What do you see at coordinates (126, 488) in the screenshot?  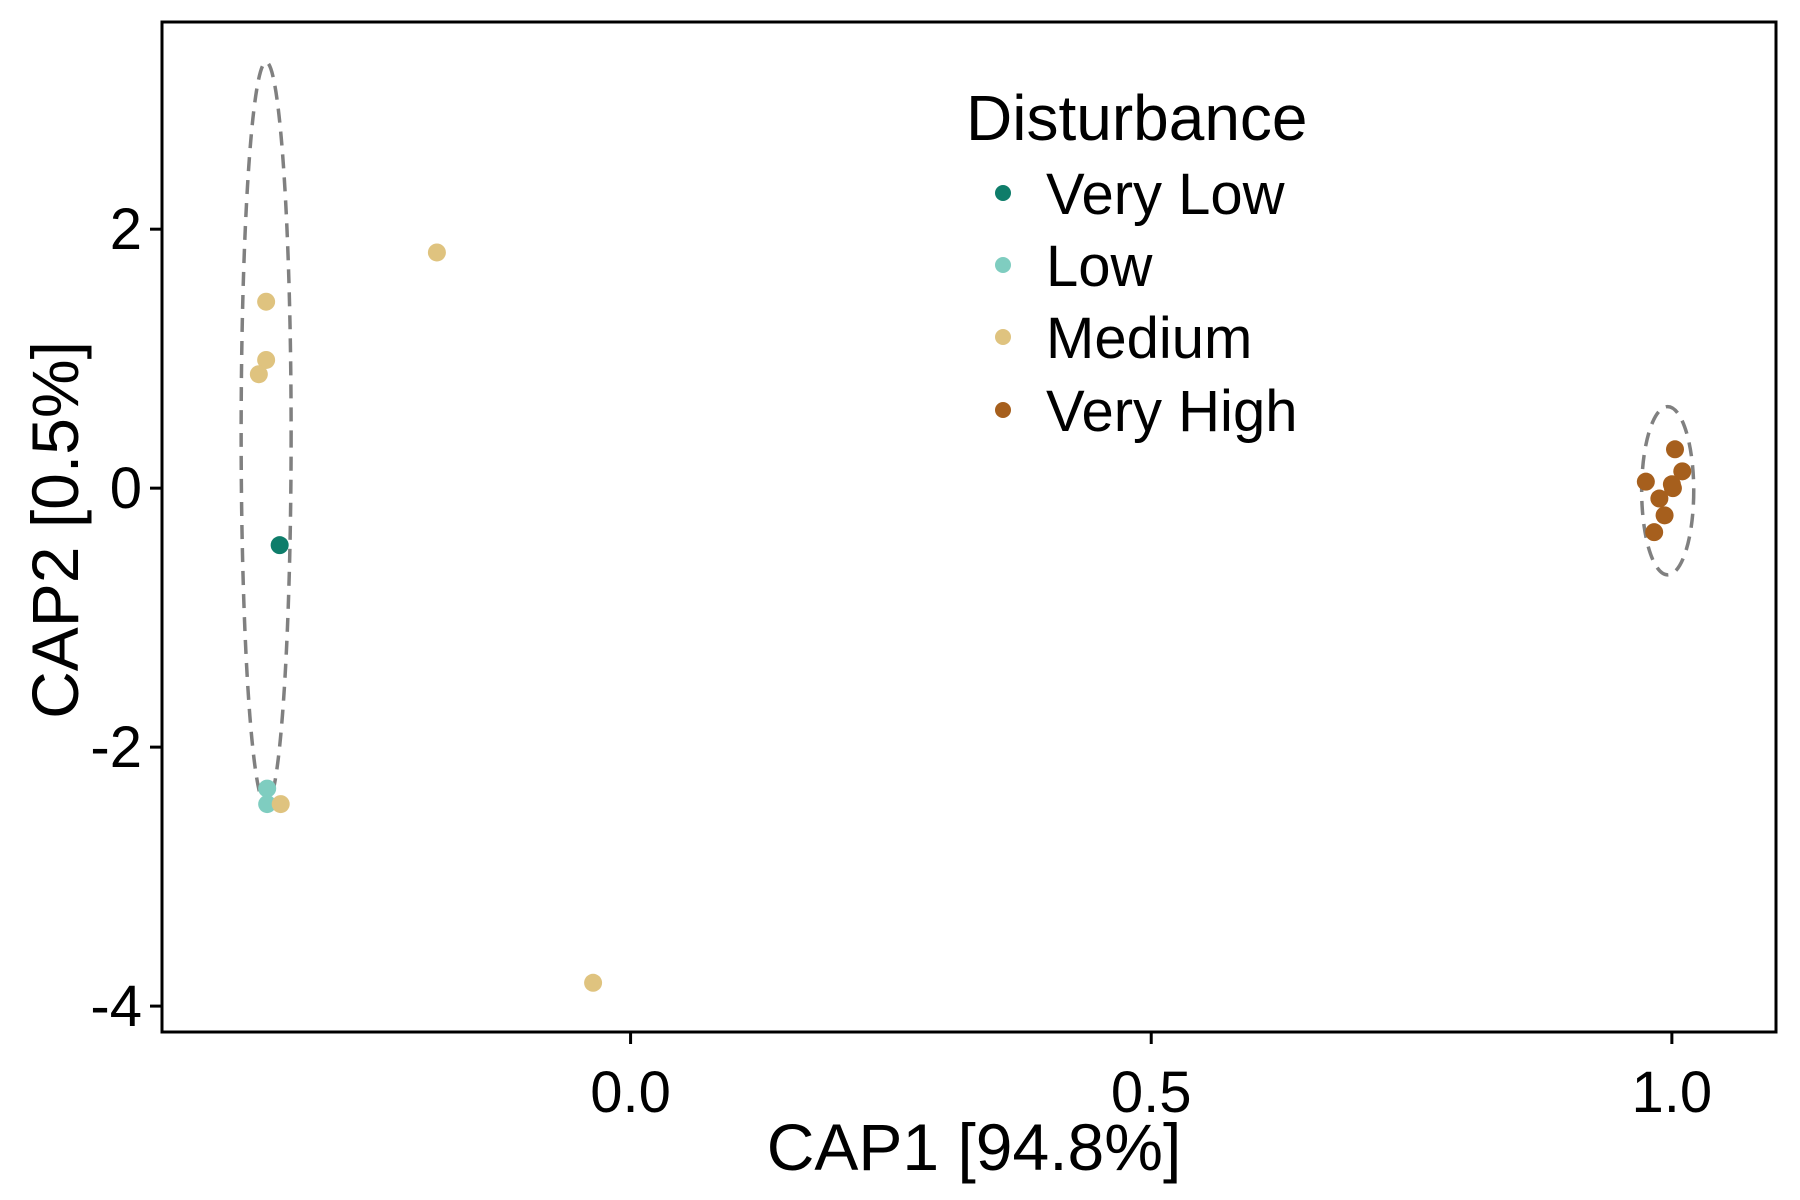 I see `y-tick-label-3: 0` at bounding box center [126, 488].